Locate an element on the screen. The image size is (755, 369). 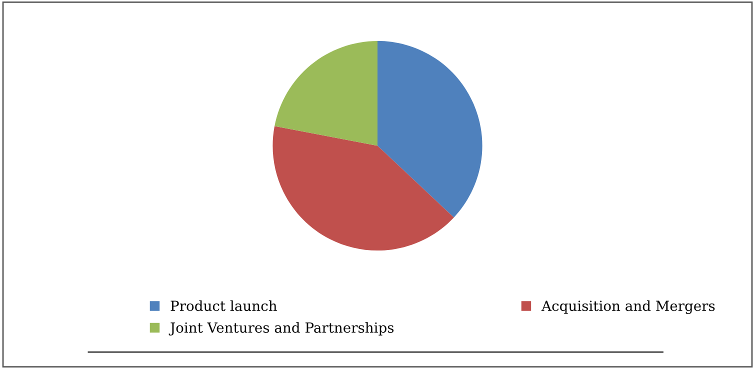
legend-label: Acquisition and Mergers is located at coordinates (628, 307).